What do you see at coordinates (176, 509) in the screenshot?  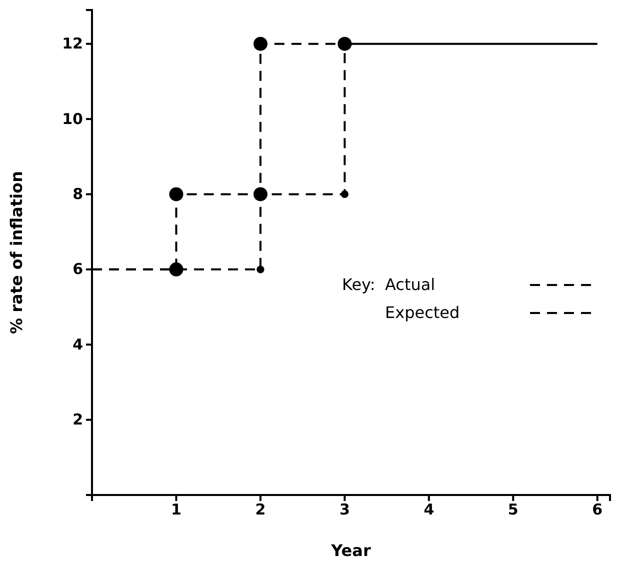 I see `x-tick-label: 1` at bounding box center [176, 509].